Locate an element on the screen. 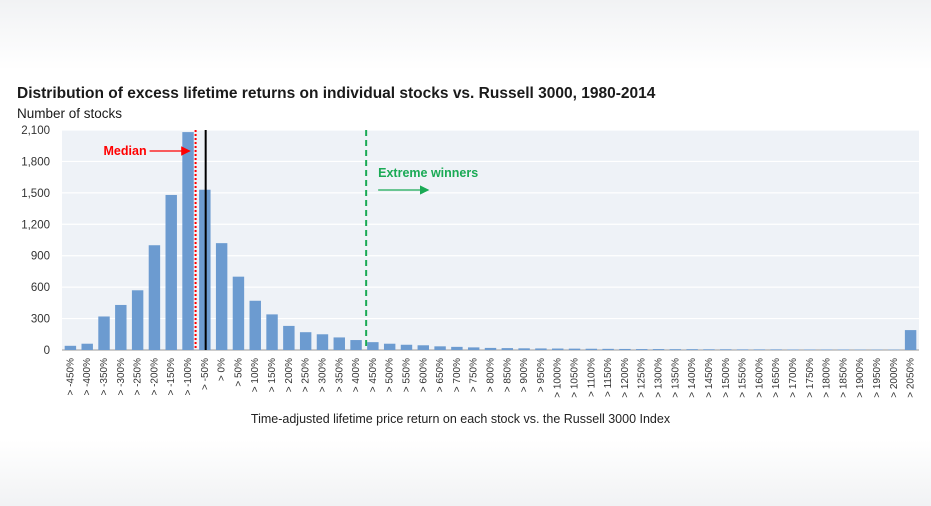 Image resolution: width=931 pixels, height=506 pixels. x-tick-label: > 1250% is located at coordinates (642, 378).